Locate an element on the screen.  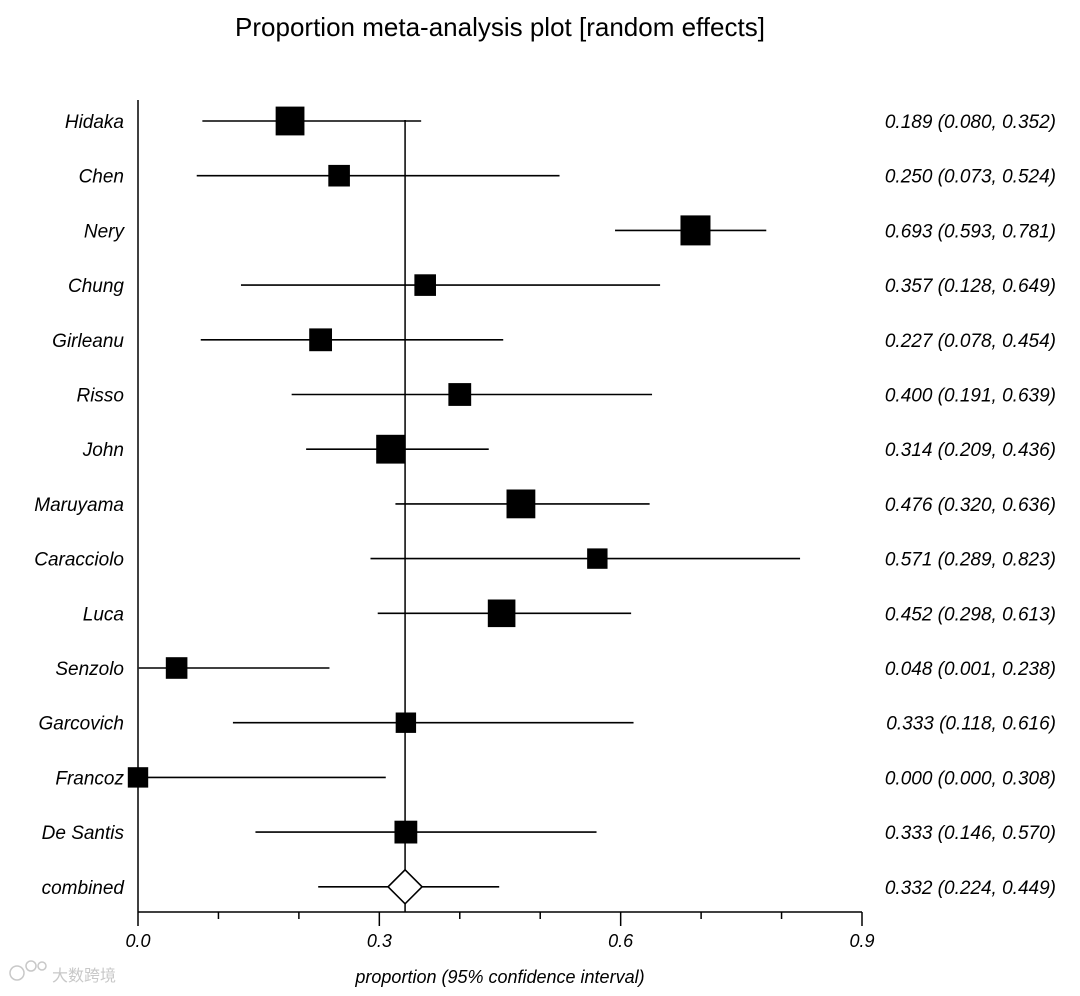
study-name: Girleanu is located at coordinates (88, 341).